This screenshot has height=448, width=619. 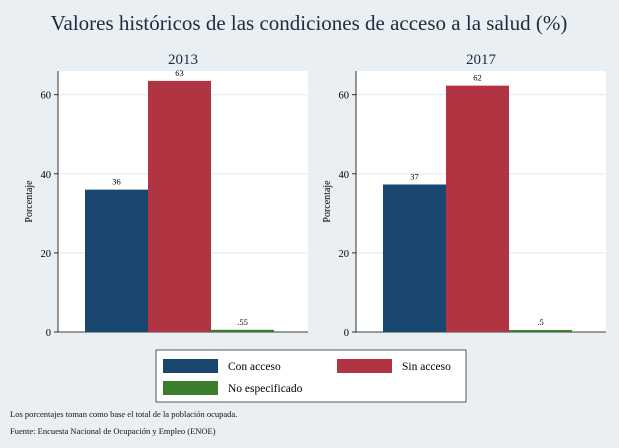 What do you see at coordinates (414, 176) in the screenshot?
I see `data-label: 37` at bounding box center [414, 176].